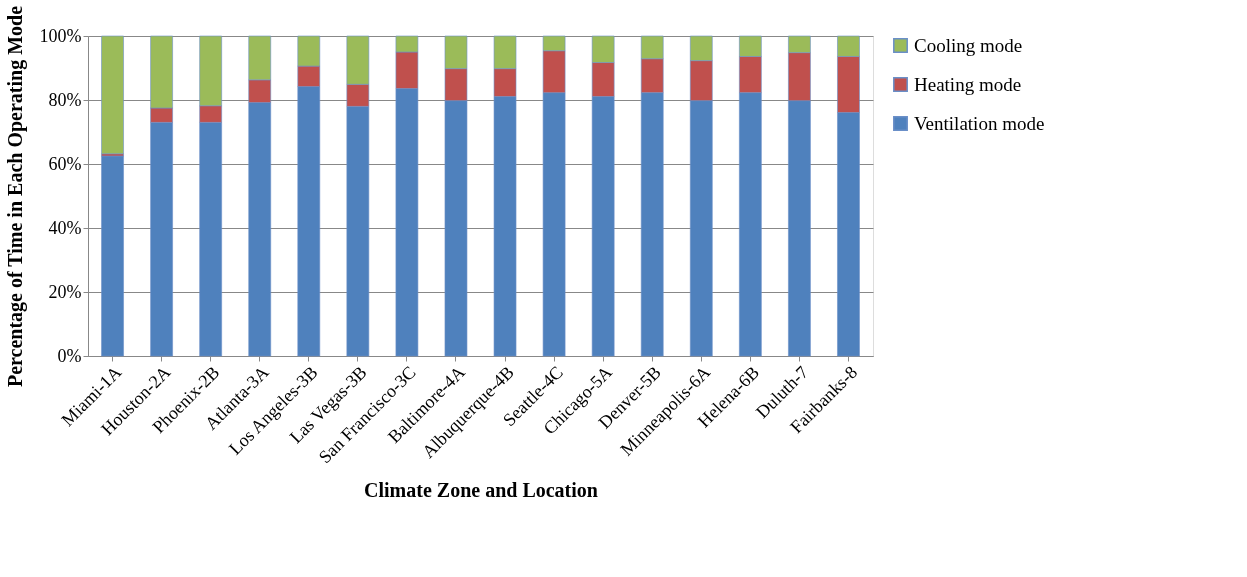 Image resolution: width=1247 pixels, height=577 pixels. Describe the element at coordinates (15, 196) in the screenshot. I see `y-axis-title: Percentage of Time in Each Operating Mode` at that location.